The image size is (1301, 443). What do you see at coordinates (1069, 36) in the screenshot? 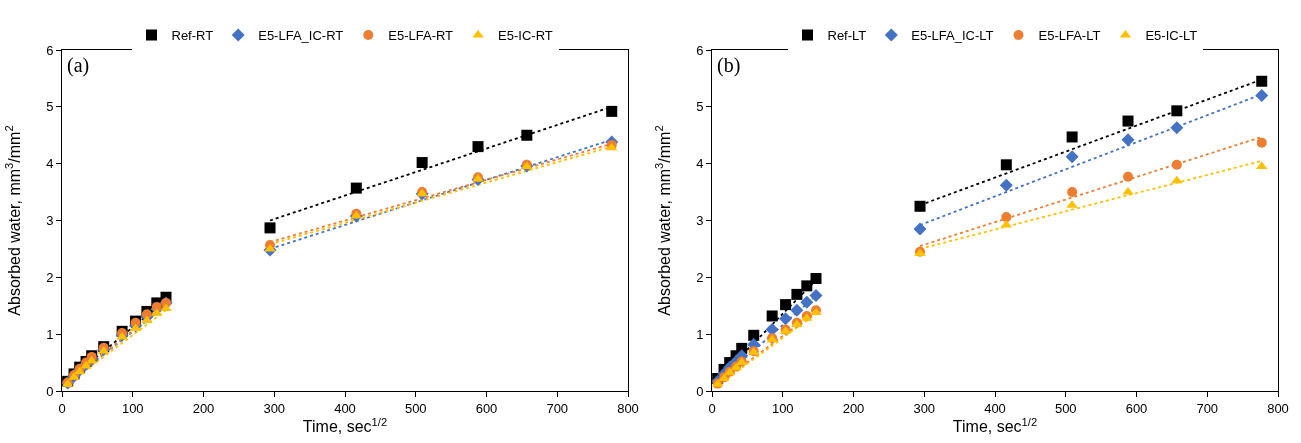
I see `legend-label: E5-LFA-LT` at bounding box center [1069, 36].